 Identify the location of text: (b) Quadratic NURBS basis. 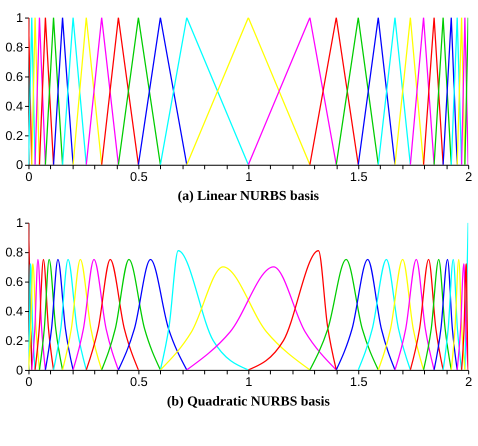
(248, 400).